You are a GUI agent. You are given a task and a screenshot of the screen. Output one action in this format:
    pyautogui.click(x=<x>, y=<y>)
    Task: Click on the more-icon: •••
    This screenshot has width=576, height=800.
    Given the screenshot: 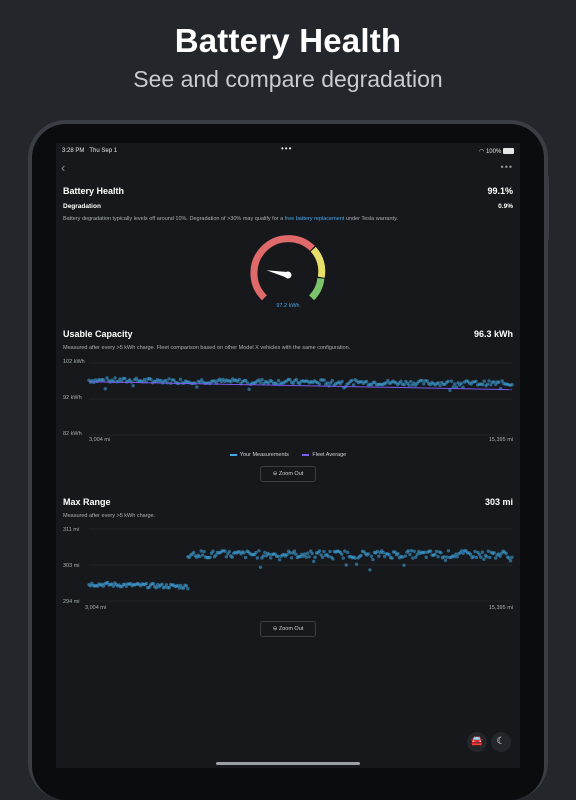 What is the action you would take?
    pyautogui.click(x=506, y=167)
    